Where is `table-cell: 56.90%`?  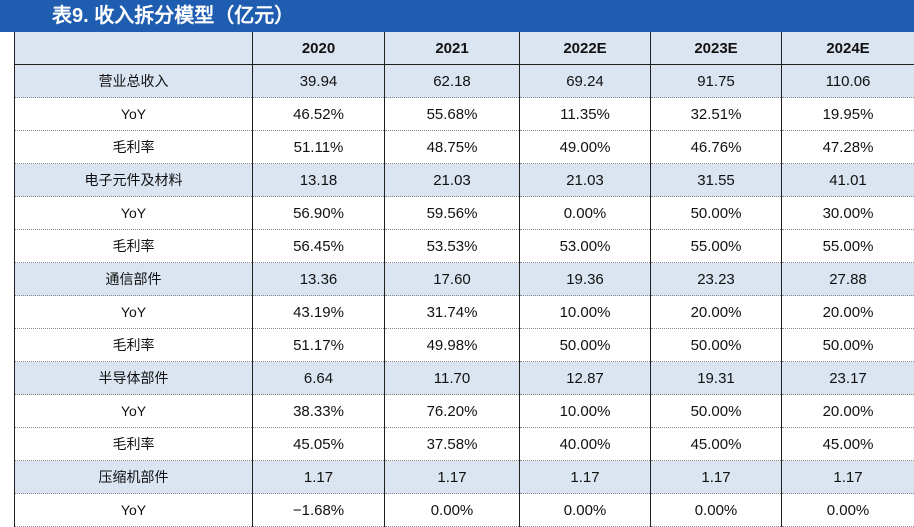
table-cell: 56.90% is located at coordinates (319, 213).